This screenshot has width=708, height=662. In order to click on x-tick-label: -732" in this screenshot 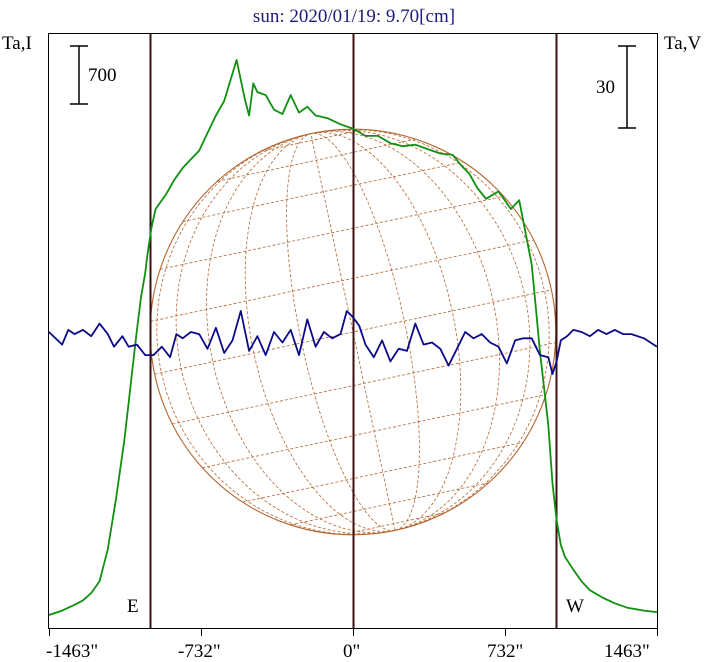, I will do `click(199, 651)`.